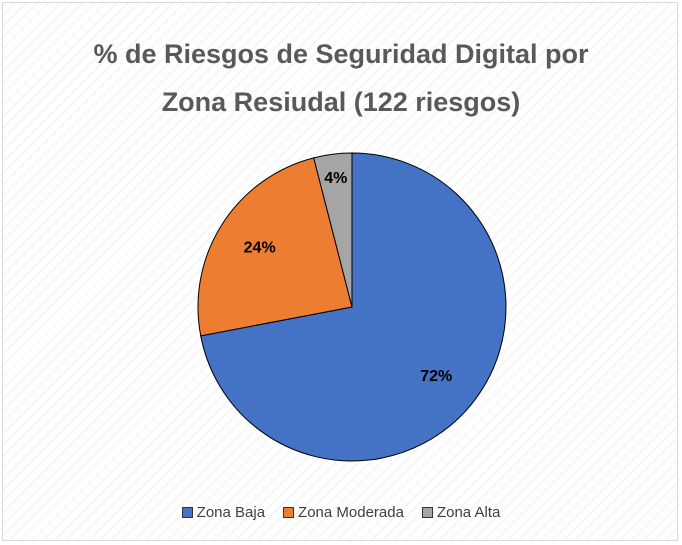 This screenshot has height=545, width=682. I want to click on legend-item: Zona Moderada, so click(343, 512).